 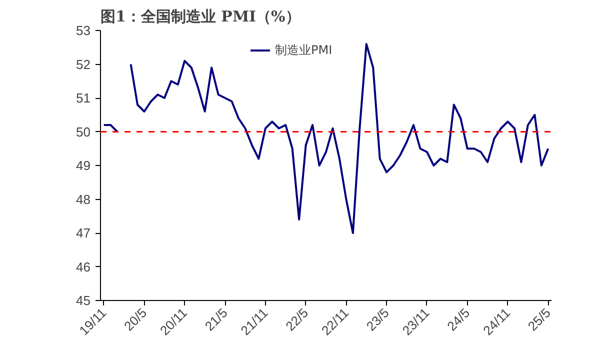 What do you see at coordinates (200, 17) in the screenshot?
I see `chart-title: 图1：全国制造业 PMI（%）` at bounding box center [200, 17].